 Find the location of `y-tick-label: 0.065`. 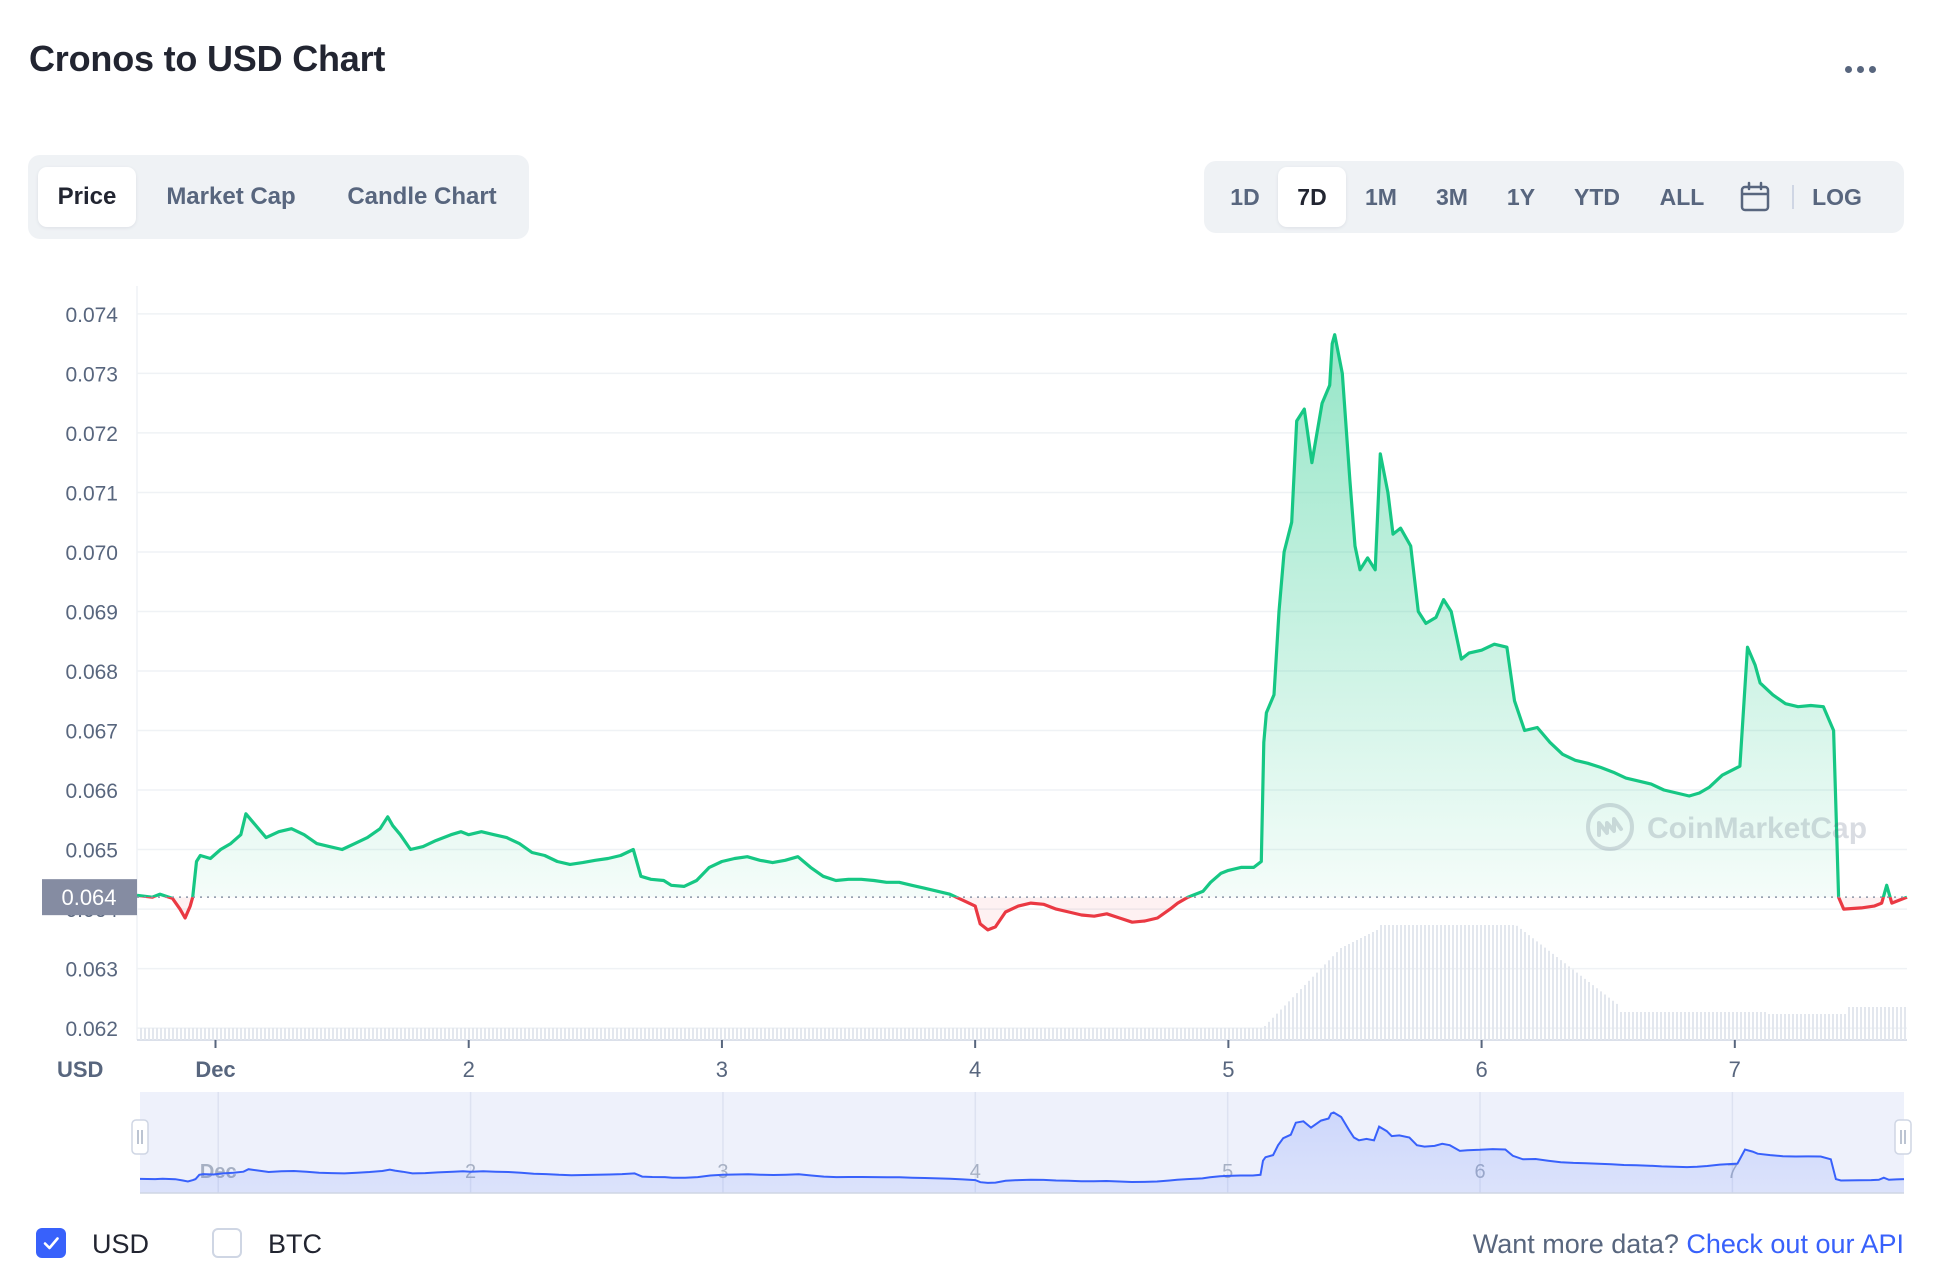

y-tick-label: 0.065 is located at coordinates (91, 851).